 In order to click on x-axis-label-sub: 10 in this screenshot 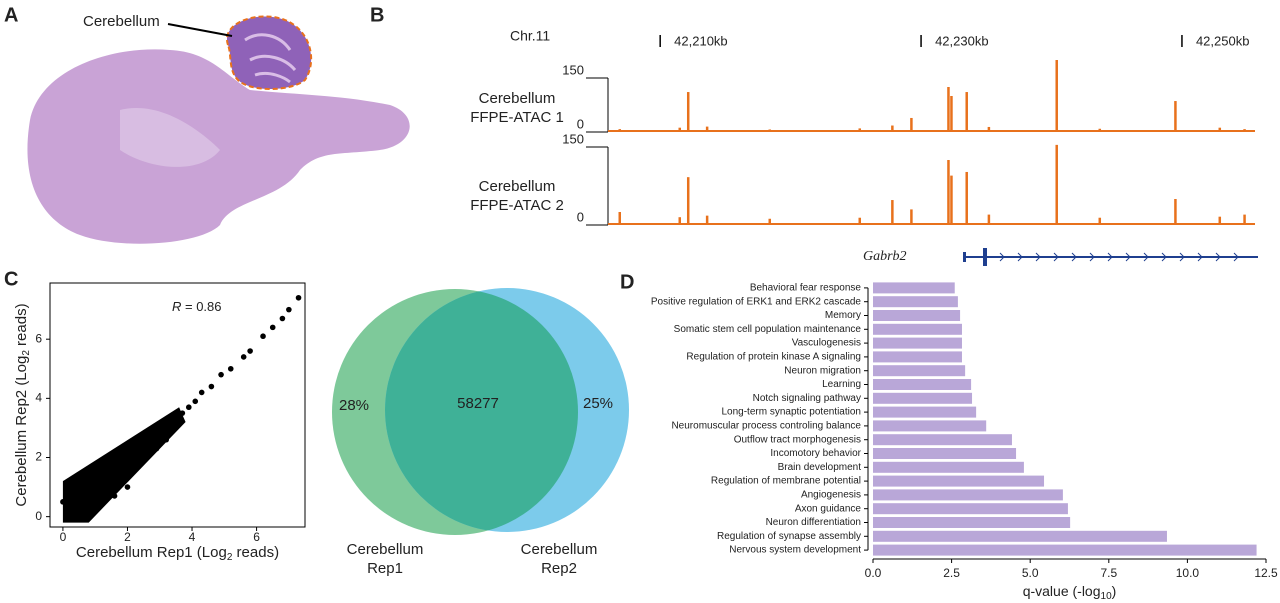, I will do `click(1107, 596)`.